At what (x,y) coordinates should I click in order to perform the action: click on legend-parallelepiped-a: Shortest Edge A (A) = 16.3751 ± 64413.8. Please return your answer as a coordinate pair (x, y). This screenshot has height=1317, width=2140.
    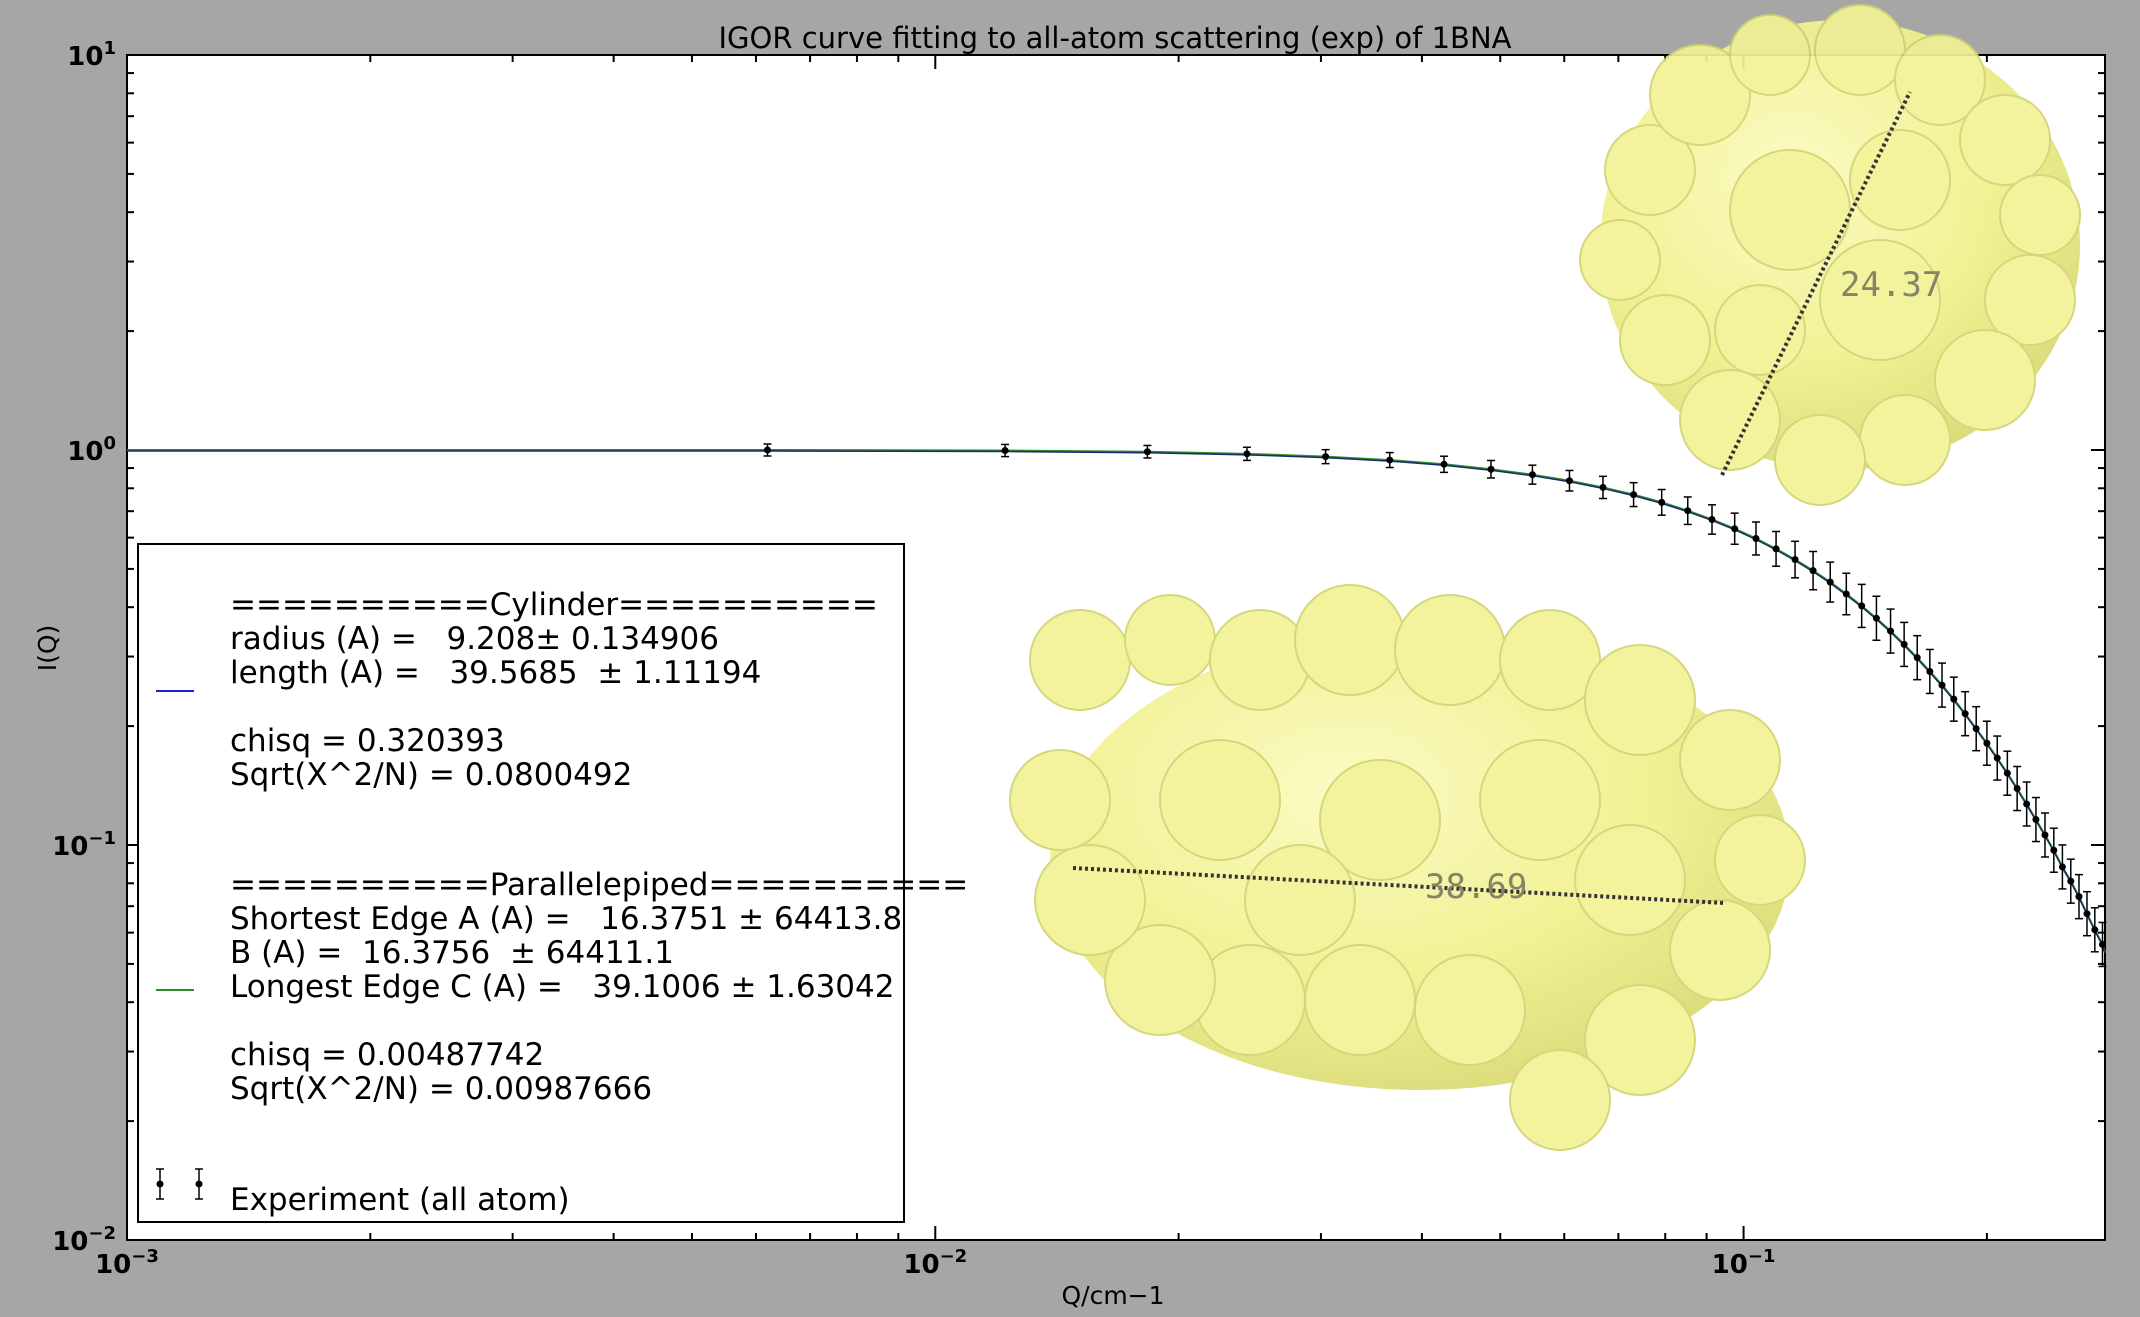
    Looking at the image, I should click on (566, 919).